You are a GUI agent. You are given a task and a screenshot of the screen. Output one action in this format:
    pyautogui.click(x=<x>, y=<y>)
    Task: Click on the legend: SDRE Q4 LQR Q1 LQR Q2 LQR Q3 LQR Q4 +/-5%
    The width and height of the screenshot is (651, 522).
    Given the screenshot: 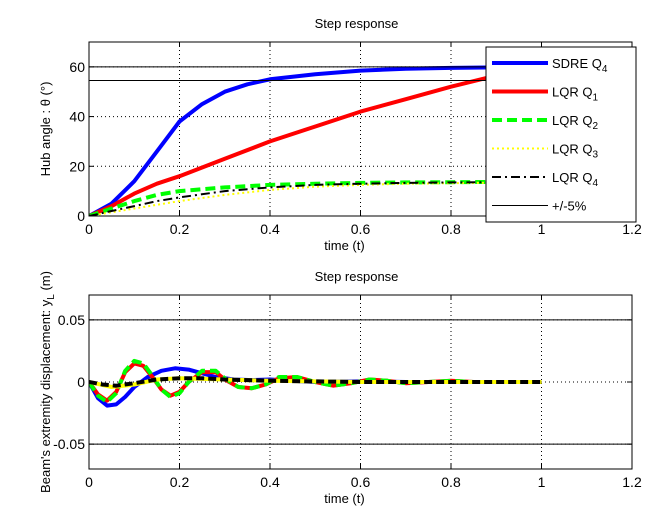 What is the action you would take?
    pyautogui.click(x=561, y=134)
    